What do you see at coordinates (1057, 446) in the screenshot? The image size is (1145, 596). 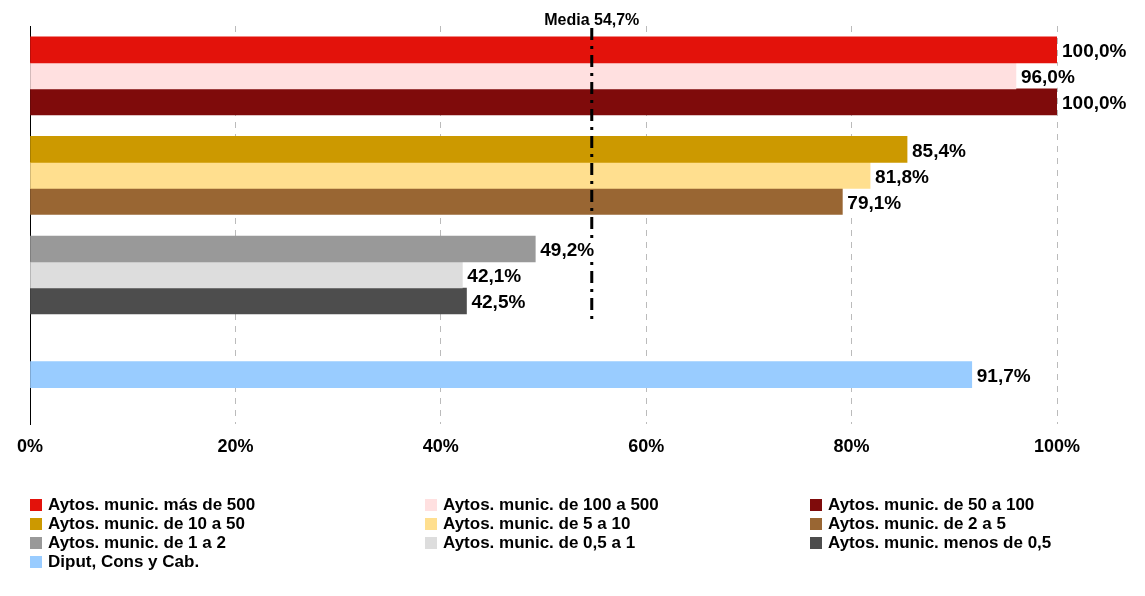 I see `x-tick-label: 100%` at bounding box center [1057, 446].